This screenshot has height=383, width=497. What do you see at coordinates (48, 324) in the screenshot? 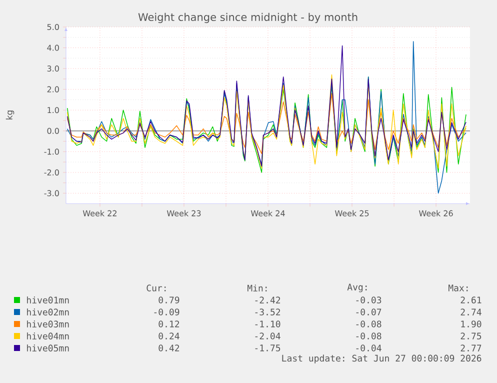
I see `legend-label: hive03mn` at bounding box center [48, 324].